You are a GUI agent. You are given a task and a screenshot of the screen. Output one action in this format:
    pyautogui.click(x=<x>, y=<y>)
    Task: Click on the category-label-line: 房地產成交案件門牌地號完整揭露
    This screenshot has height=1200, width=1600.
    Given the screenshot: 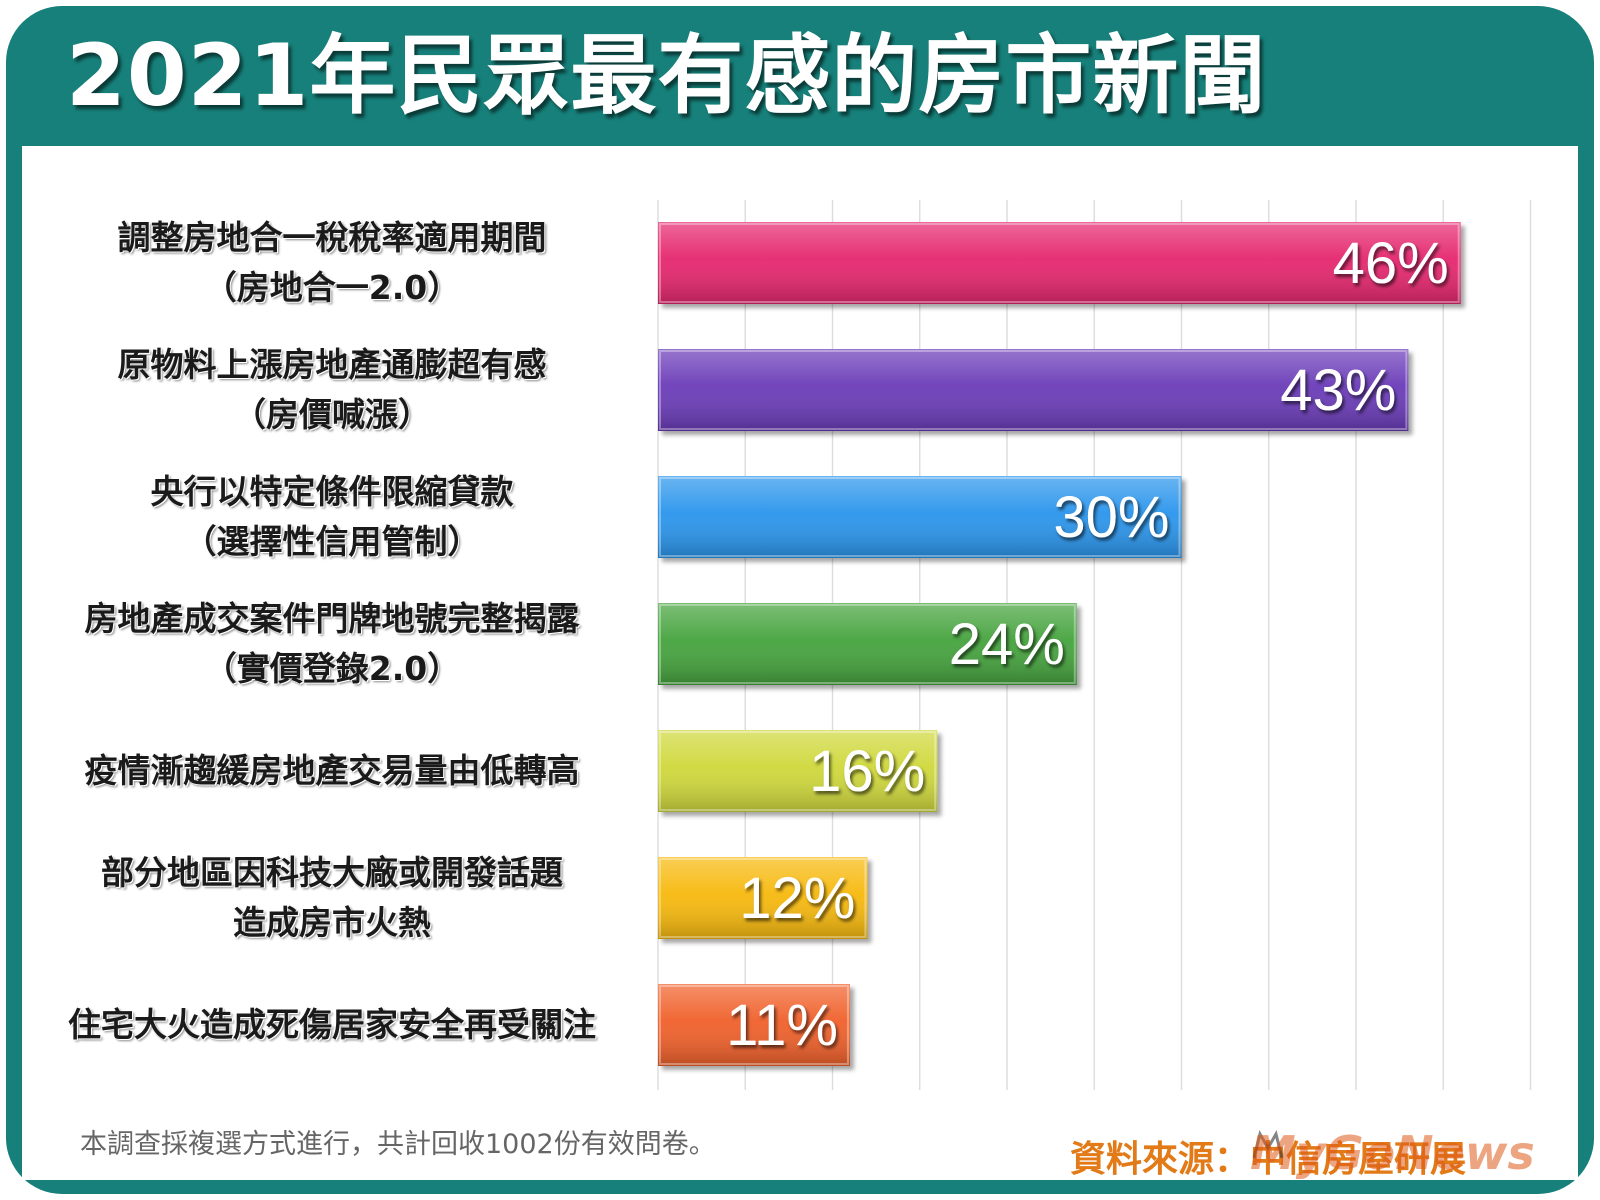 What is the action you would take?
    pyautogui.click(x=332, y=618)
    